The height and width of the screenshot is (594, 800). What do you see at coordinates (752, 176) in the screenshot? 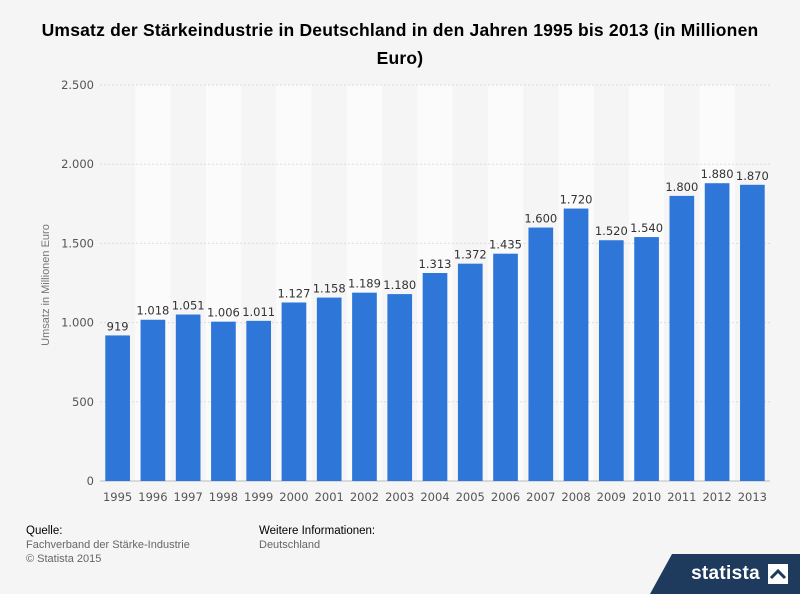
I see `data-label-2013: 1.870` at bounding box center [752, 176].